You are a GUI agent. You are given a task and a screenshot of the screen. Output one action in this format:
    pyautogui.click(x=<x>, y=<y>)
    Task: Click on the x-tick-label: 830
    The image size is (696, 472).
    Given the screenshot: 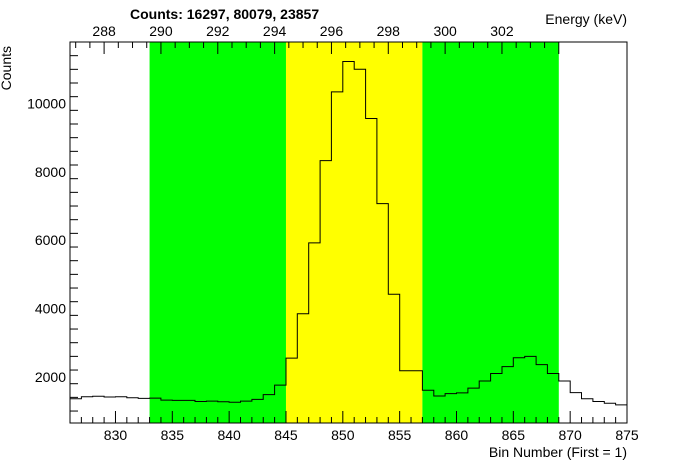 What is the action you would take?
    pyautogui.click(x=116, y=435)
    